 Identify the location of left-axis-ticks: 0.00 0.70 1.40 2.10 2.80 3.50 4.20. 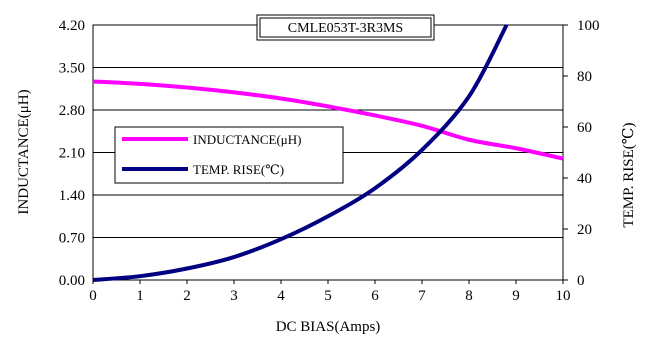
(72, 153).